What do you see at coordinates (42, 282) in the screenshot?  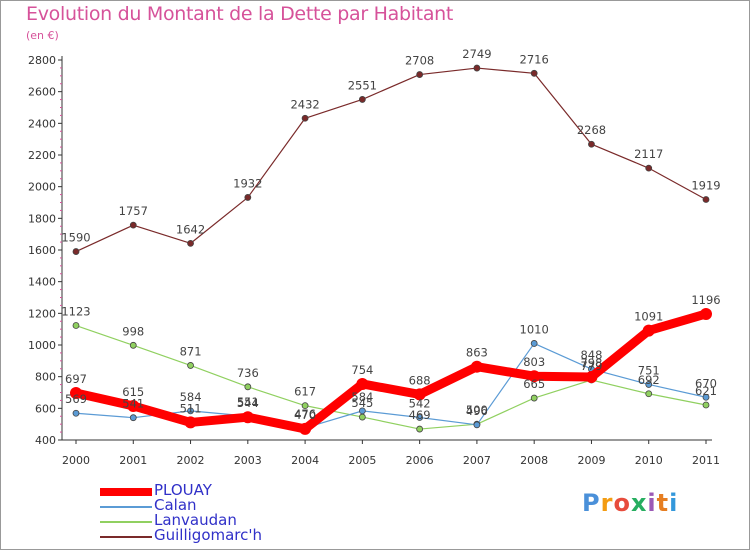 I see `y-tick-label: 1400` at bounding box center [42, 282].